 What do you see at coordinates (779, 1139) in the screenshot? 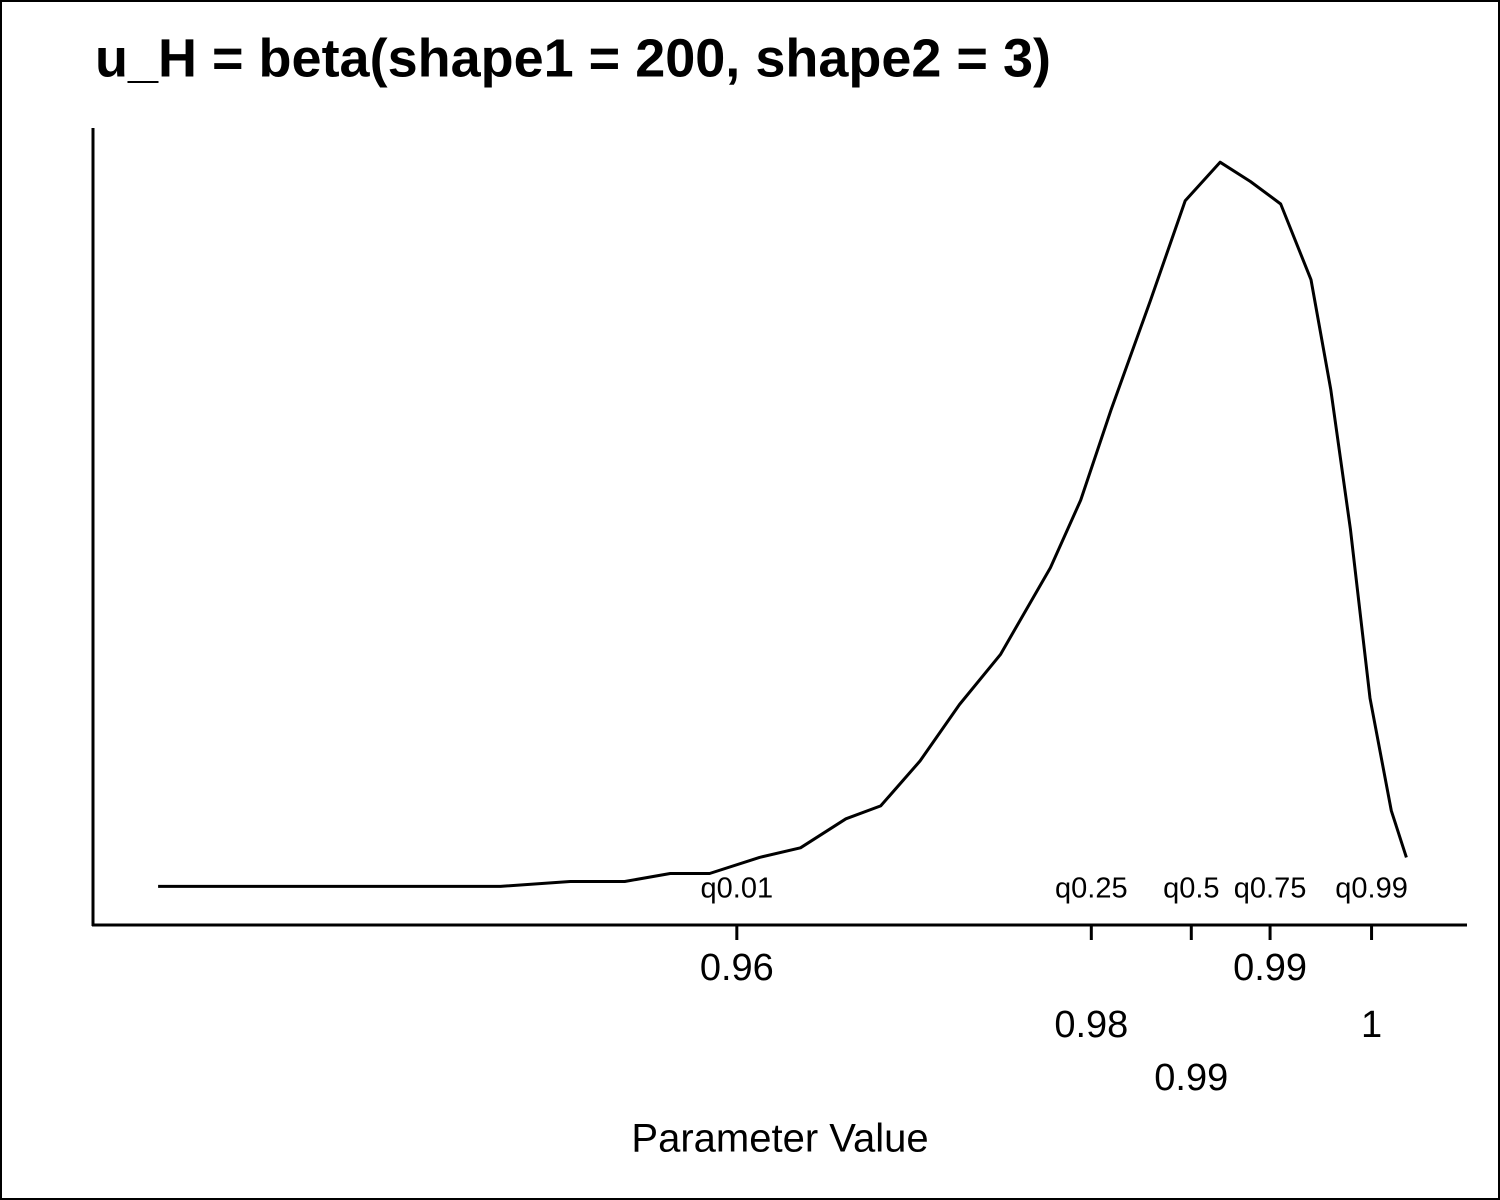
I see `x-axis-label: Parameter Value` at bounding box center [779, 1139].